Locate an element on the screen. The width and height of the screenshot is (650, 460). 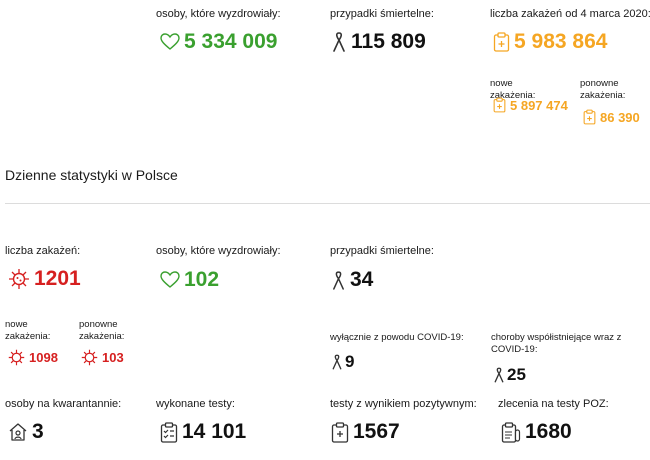
comorbid-deaths-value: 25 is located at coordinates (516, 374).